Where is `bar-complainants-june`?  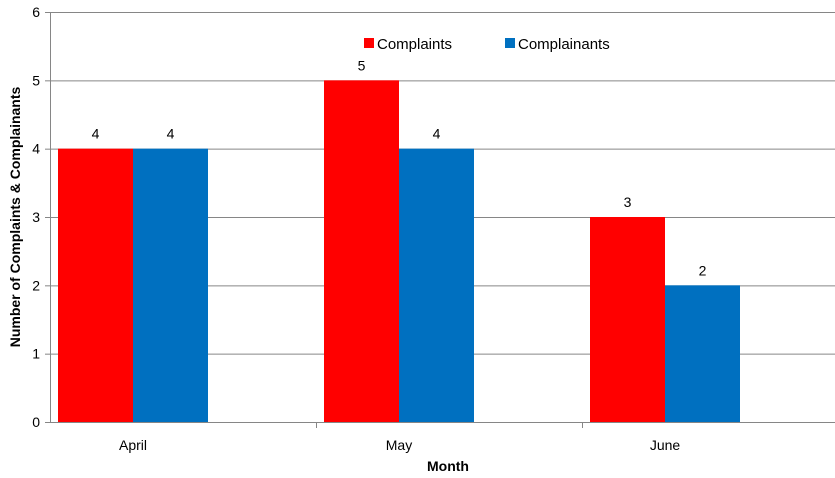
bar-complainants-june is located at coordinates (702, 353).